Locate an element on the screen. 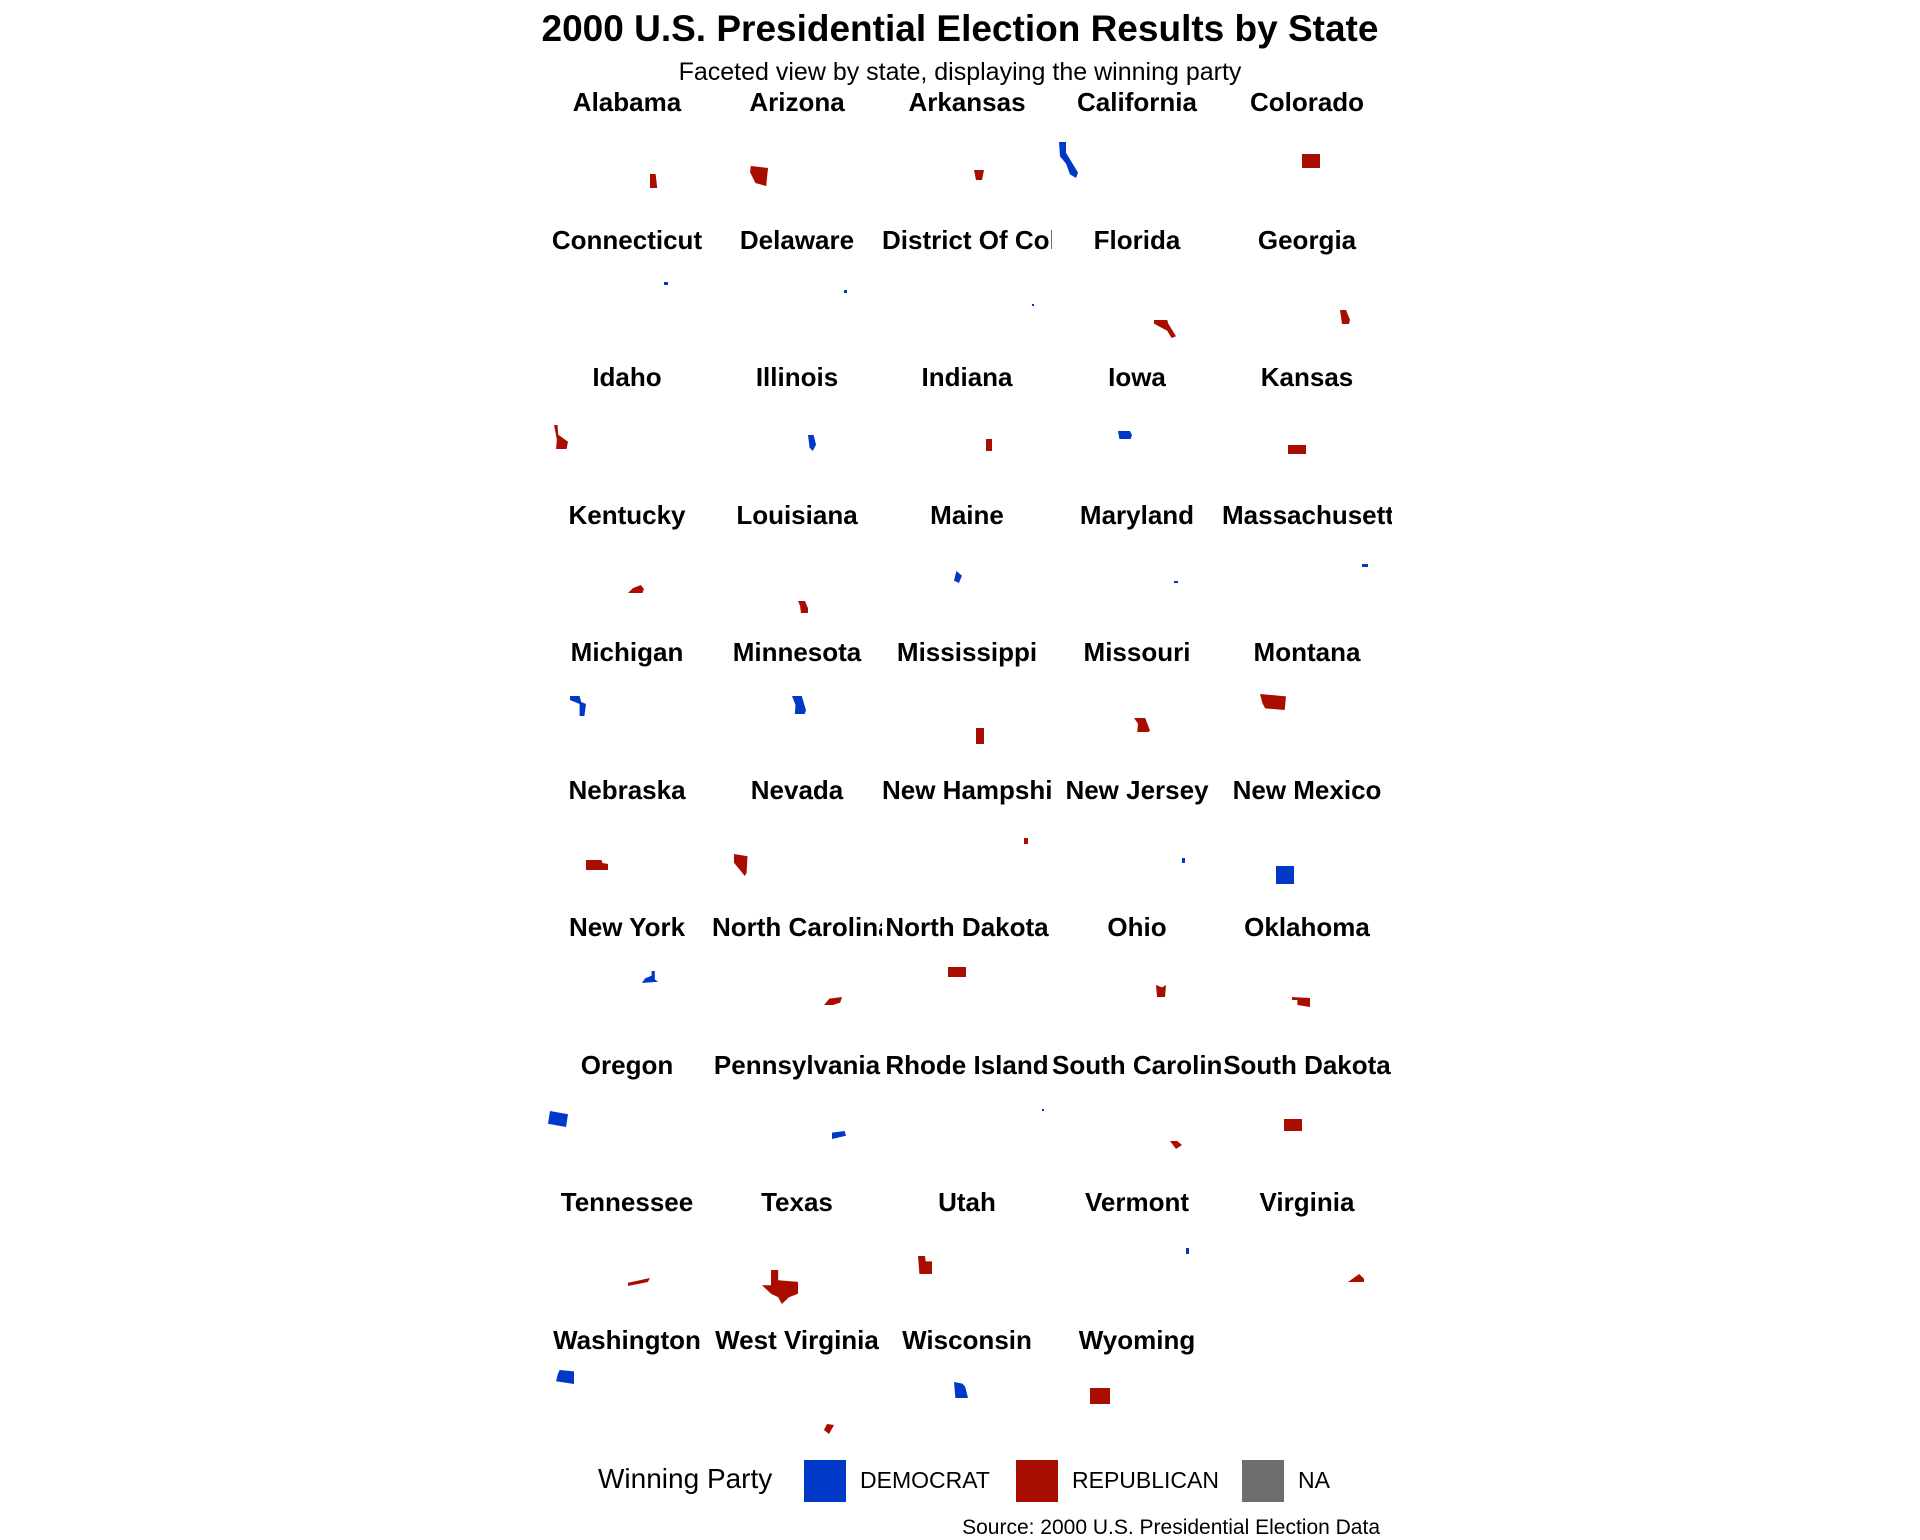 The height and width of the screenshot is (1540, 1920). facet-panel-rhode-island: Rhode Island is located at coordinates (967, 1117).